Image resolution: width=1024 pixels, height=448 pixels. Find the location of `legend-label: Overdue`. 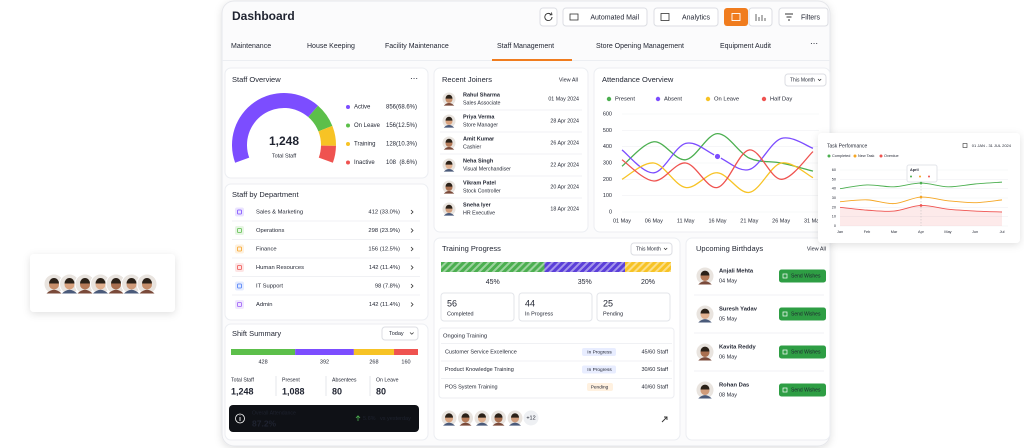

legend-label: Overdue is located at coordinates (891, 156).